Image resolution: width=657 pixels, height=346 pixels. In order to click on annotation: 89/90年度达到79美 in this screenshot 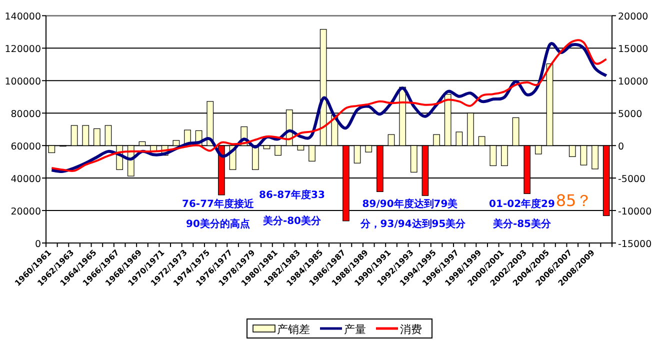, I will do `click(410, 204)`.